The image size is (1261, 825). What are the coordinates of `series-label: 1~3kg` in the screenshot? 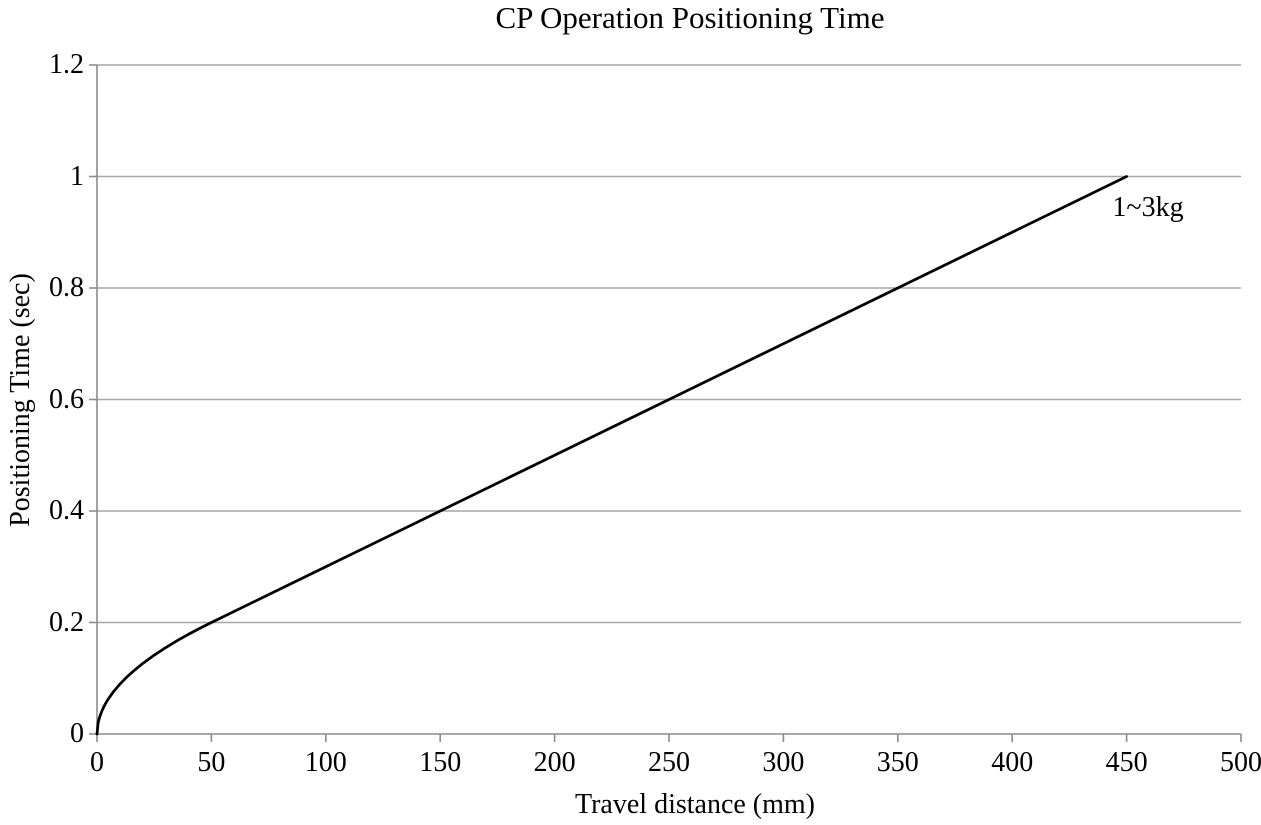 It's located at (1148, 207).